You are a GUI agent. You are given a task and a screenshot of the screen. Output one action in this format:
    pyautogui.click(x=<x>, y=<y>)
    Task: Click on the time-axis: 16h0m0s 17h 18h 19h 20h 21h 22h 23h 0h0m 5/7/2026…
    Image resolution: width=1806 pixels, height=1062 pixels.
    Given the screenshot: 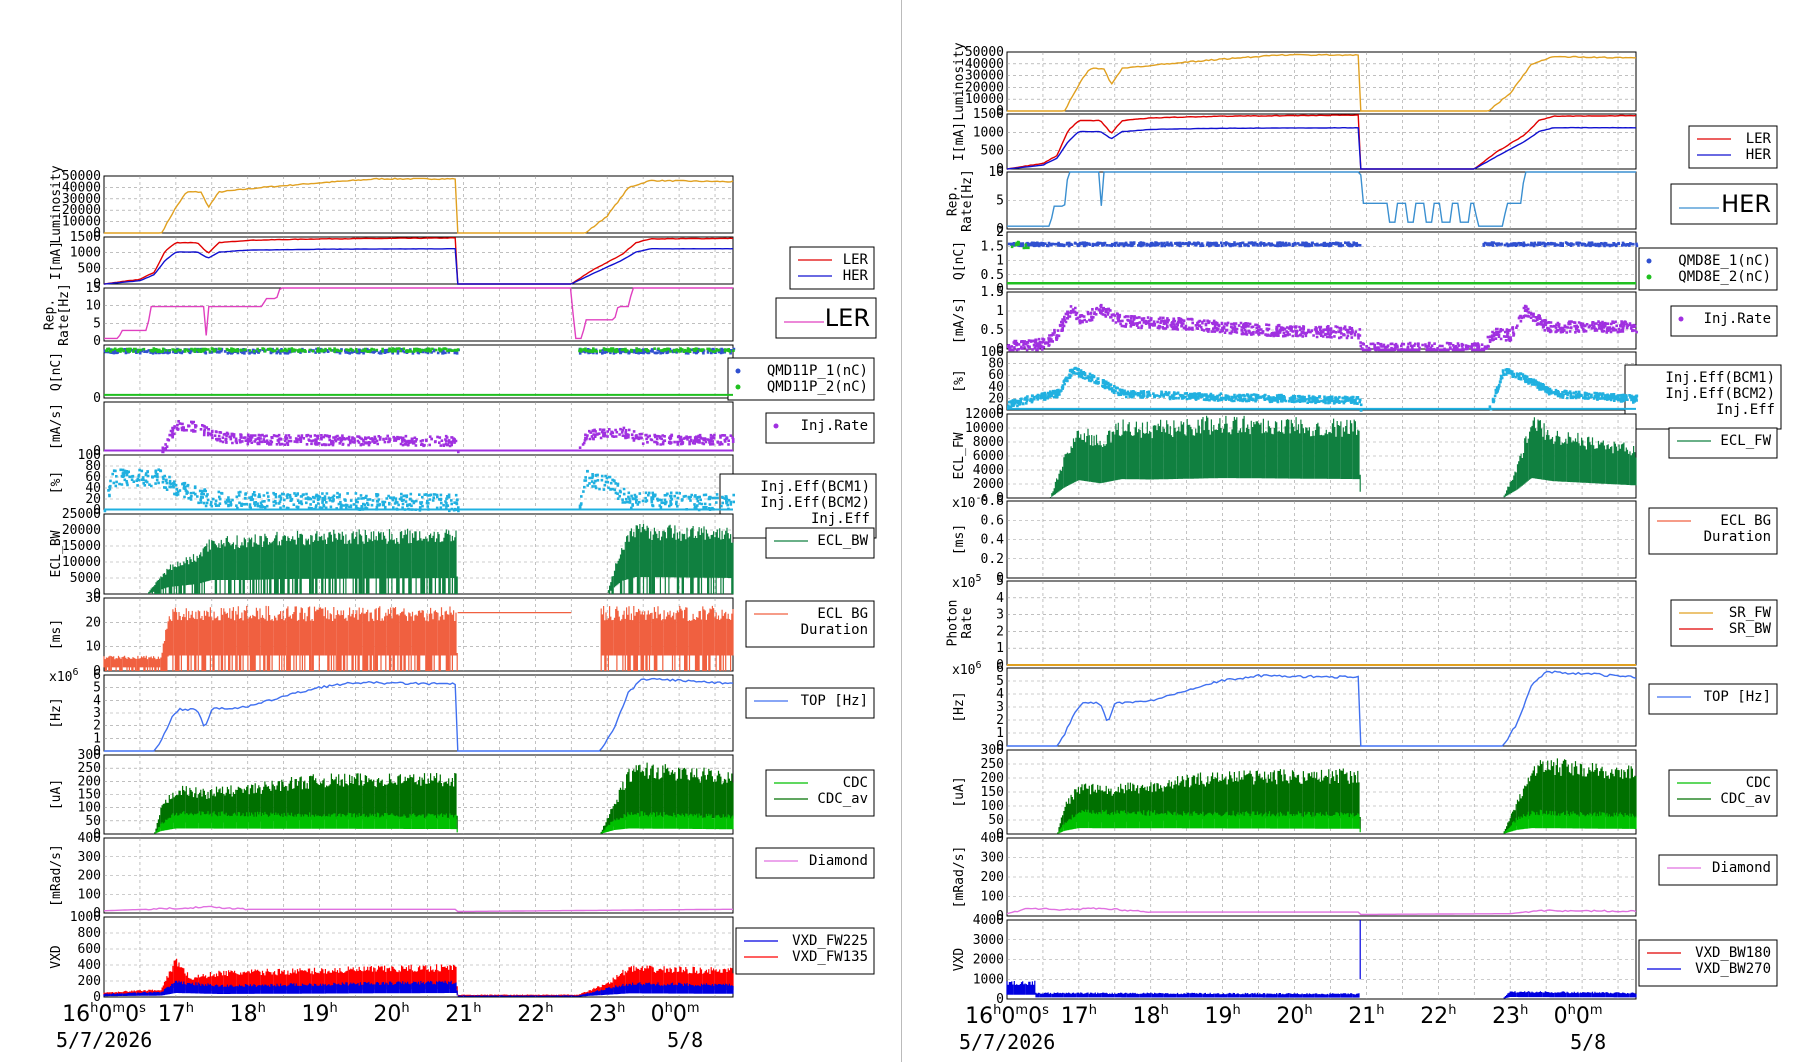 What is the action you would take?
    pyautogui.click(x=379, y=1026)
    